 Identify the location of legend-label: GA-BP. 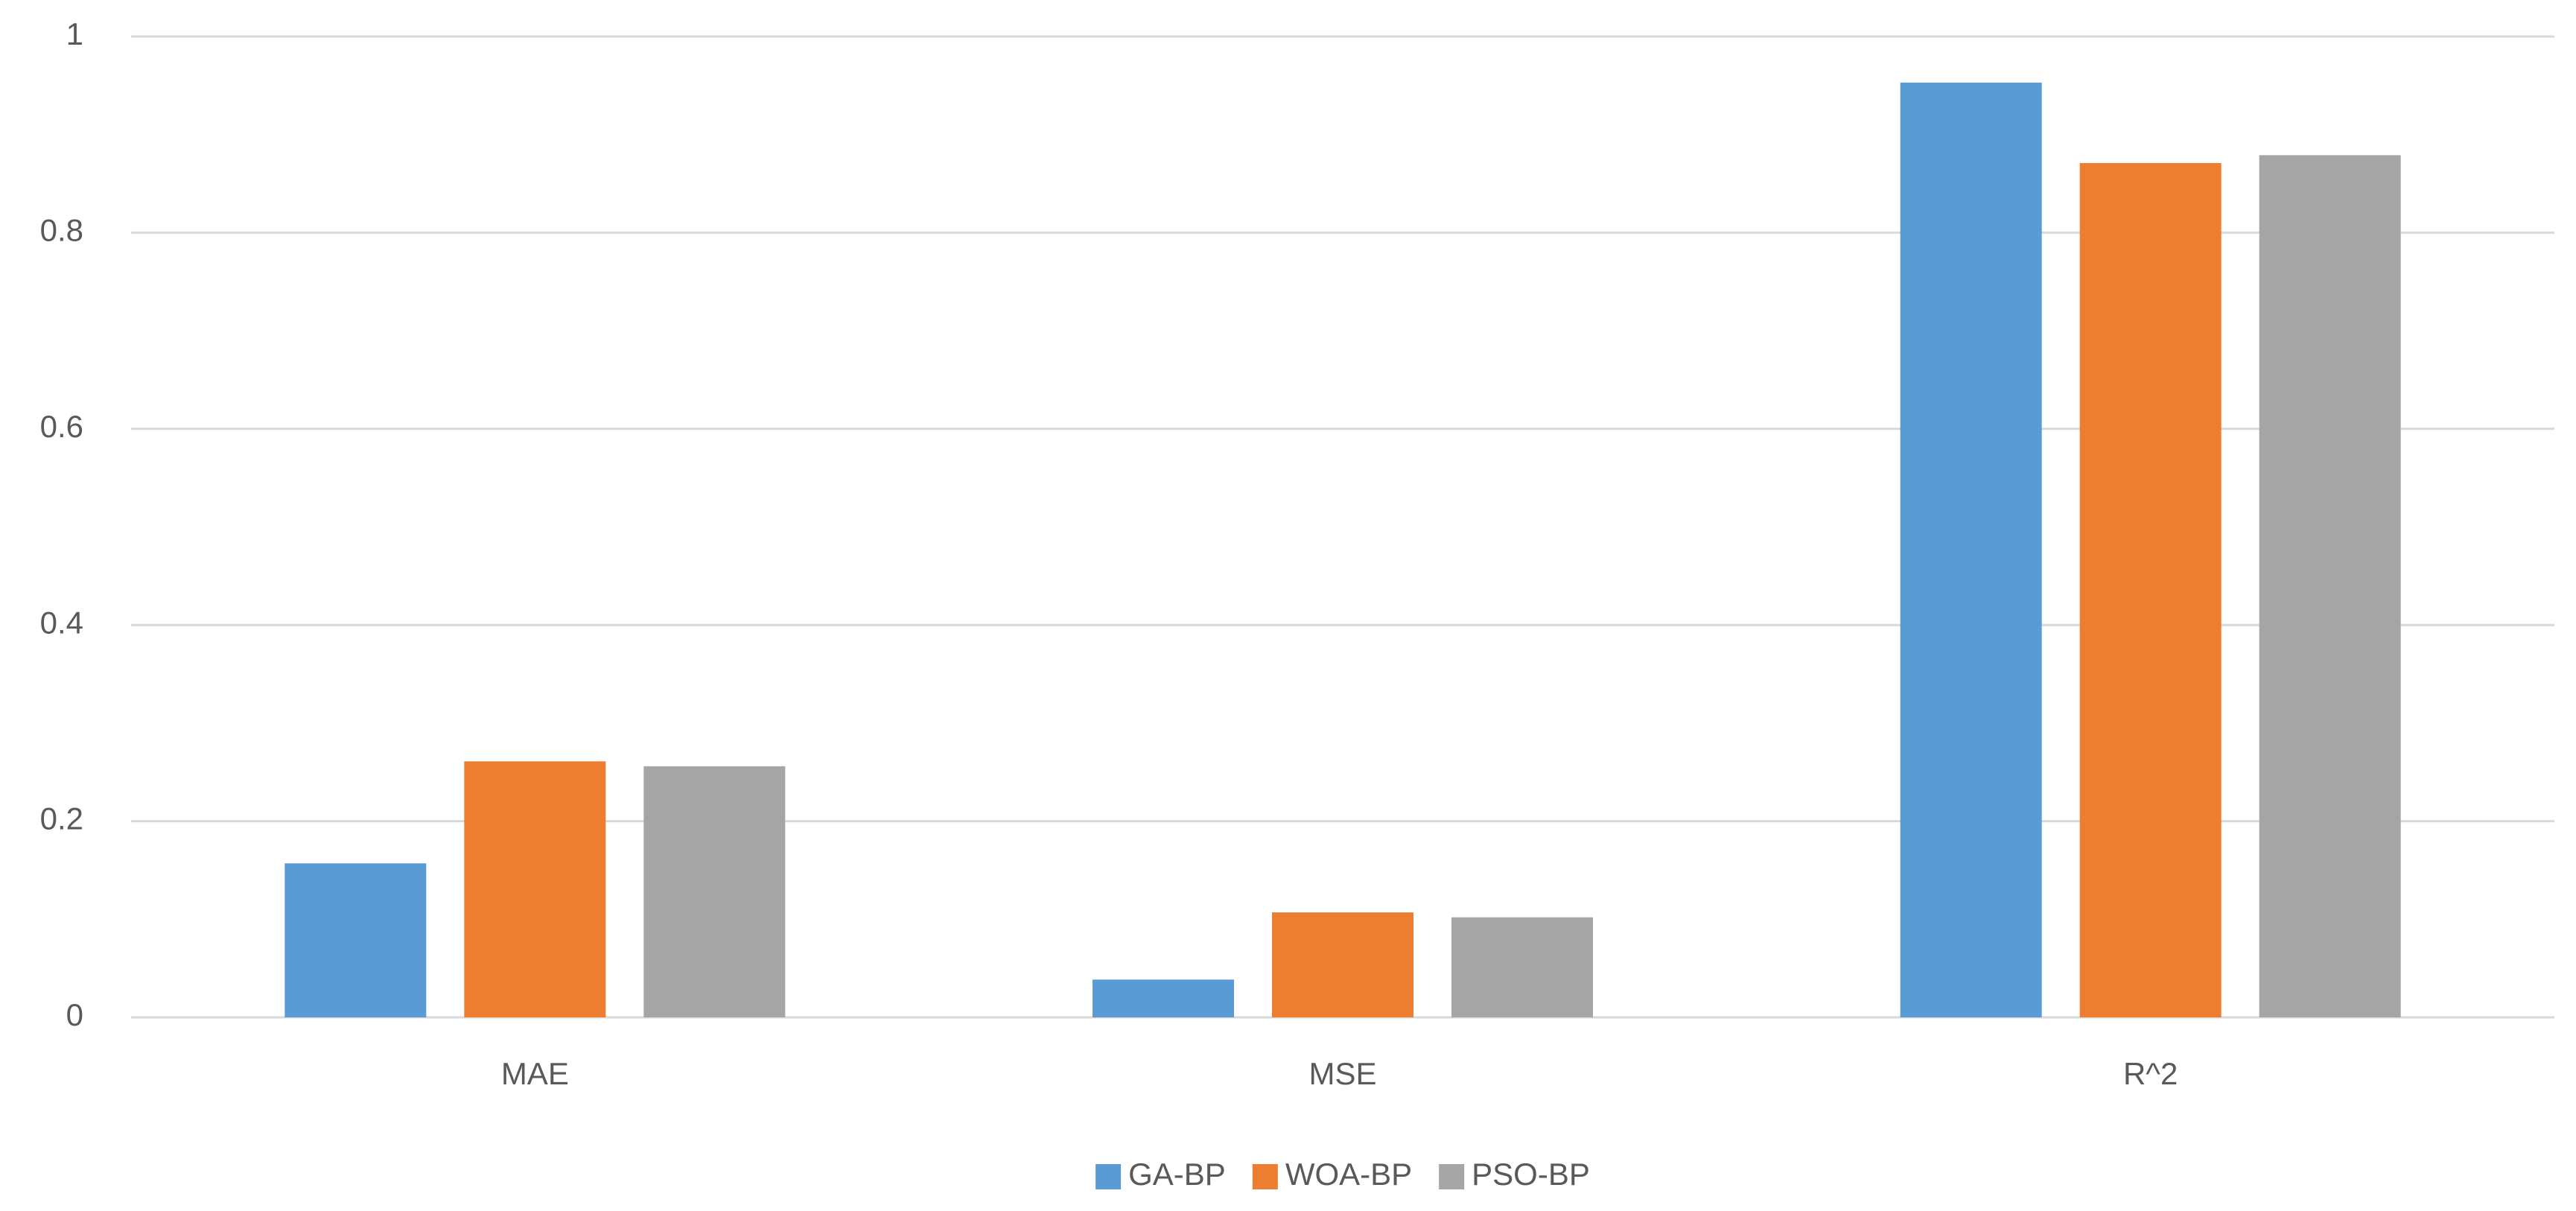
(1177, 1174).